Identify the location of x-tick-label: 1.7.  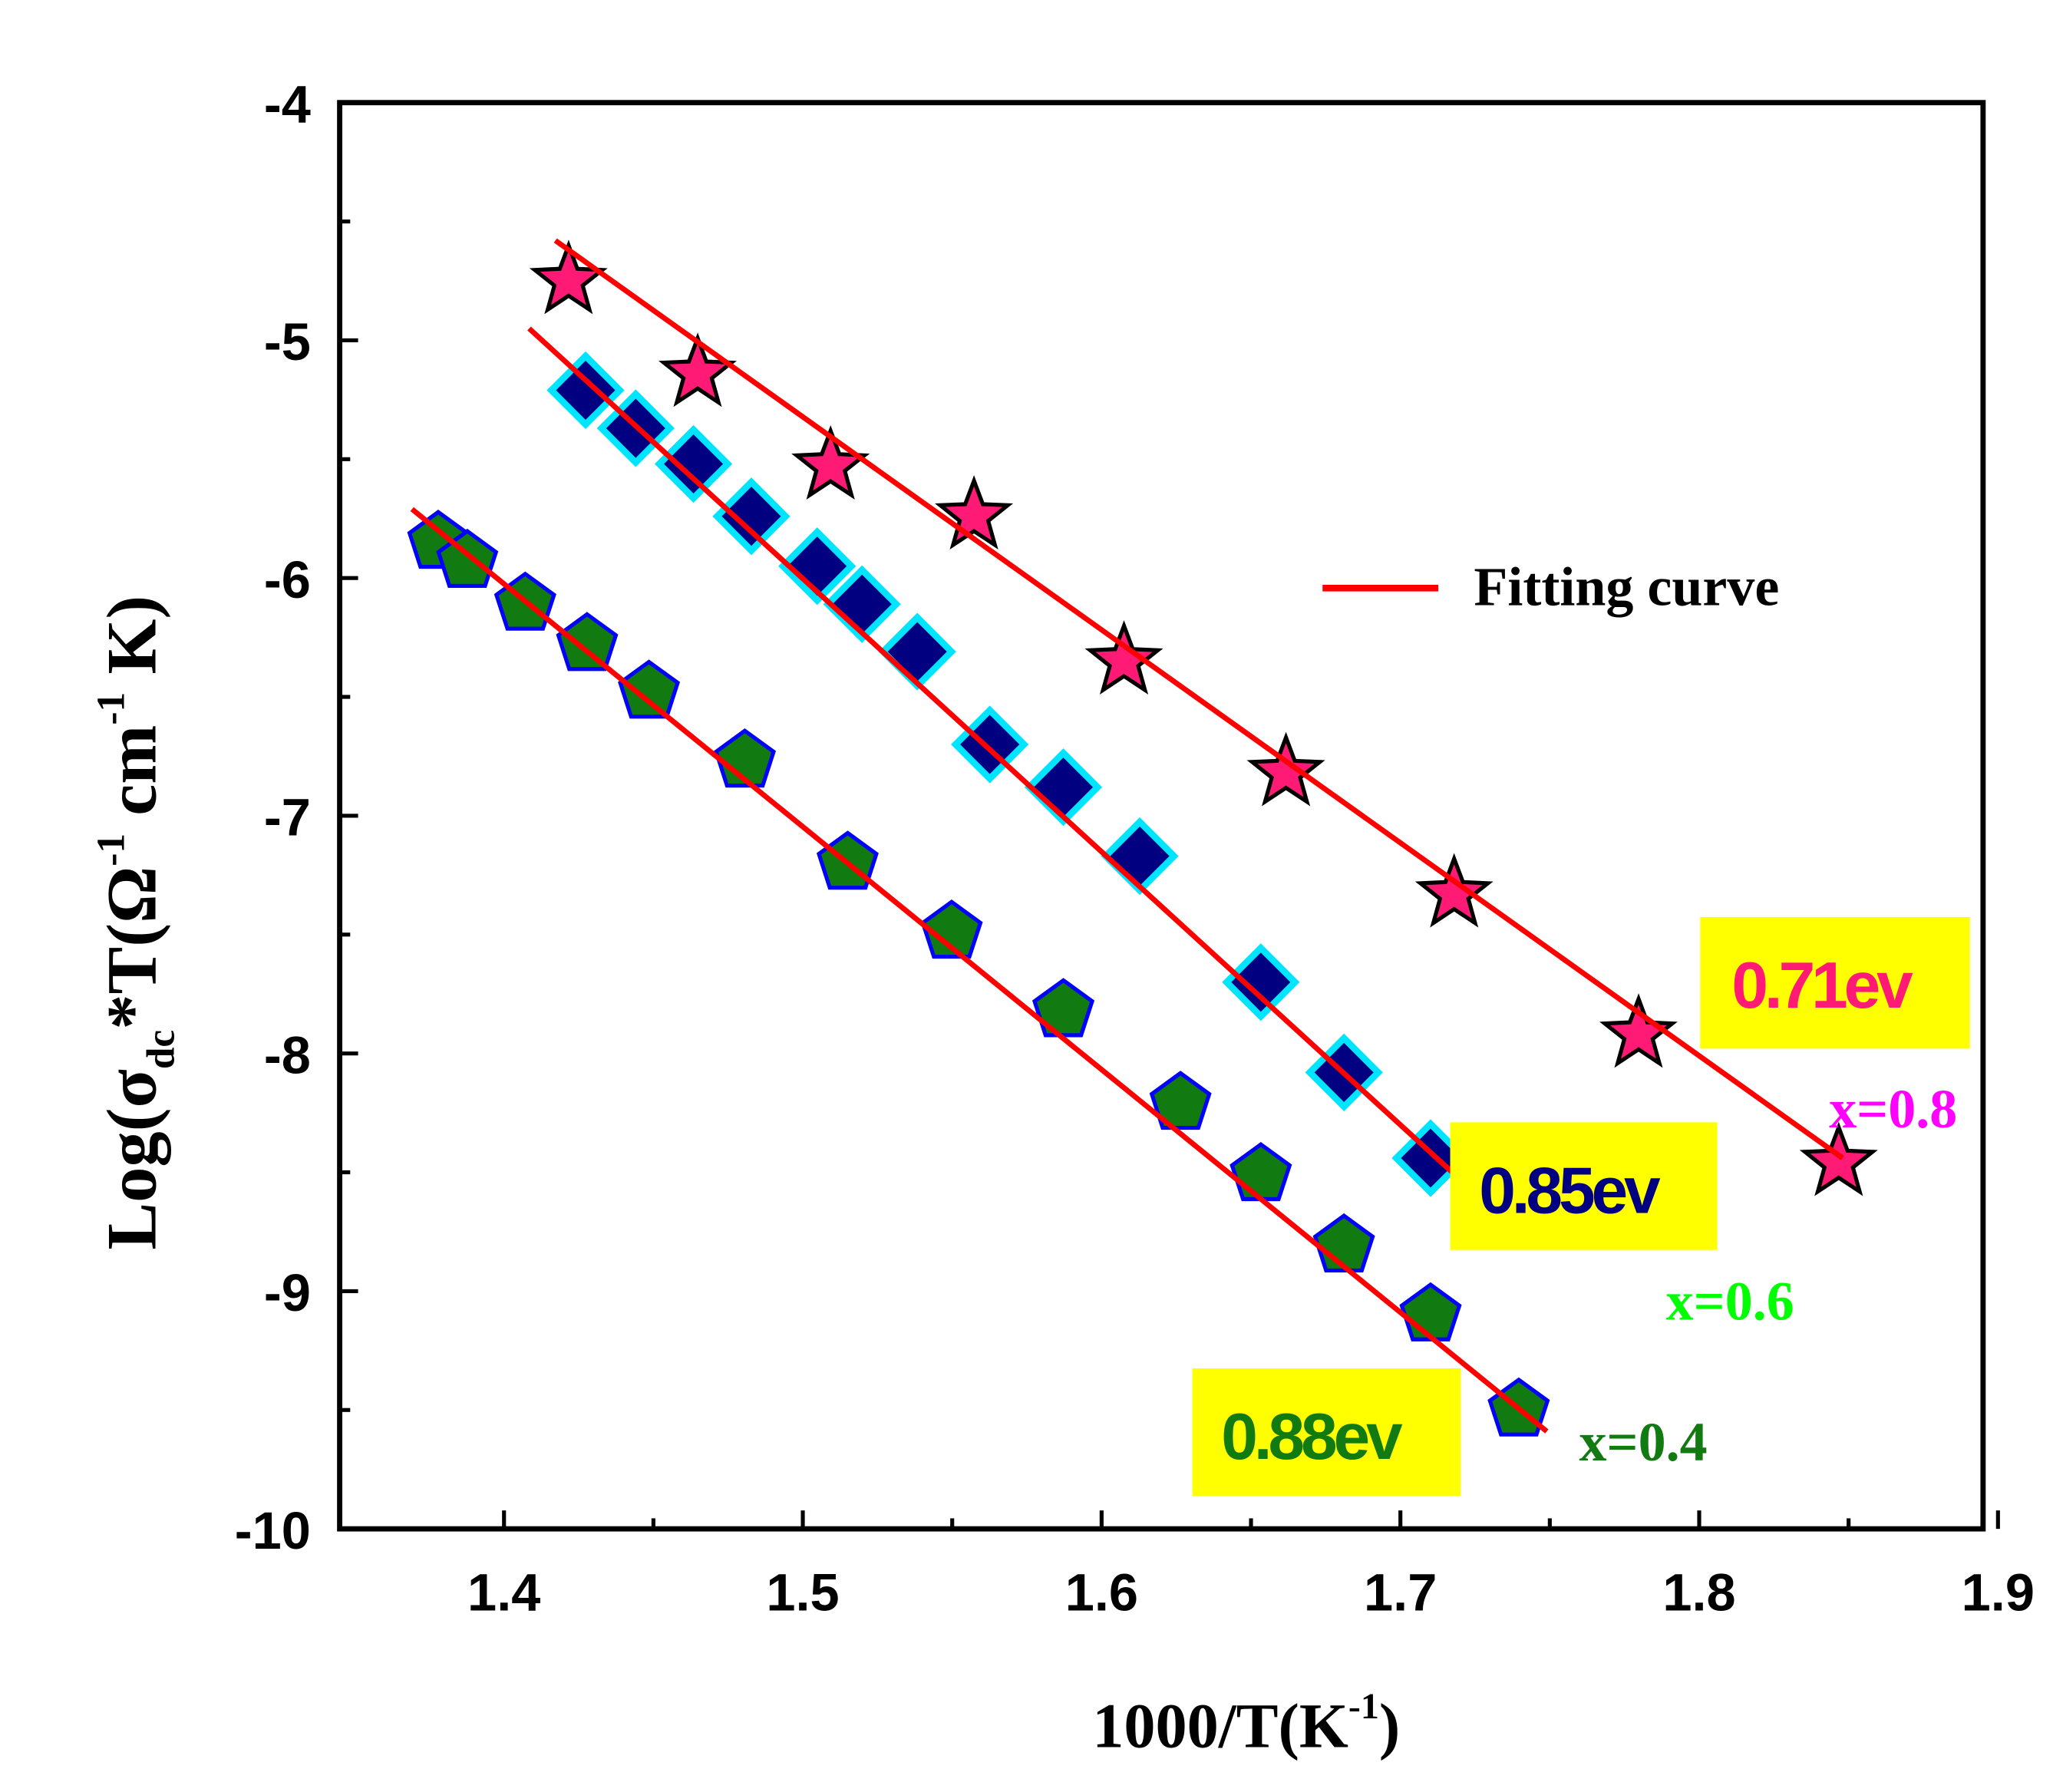
(1400, 1592).